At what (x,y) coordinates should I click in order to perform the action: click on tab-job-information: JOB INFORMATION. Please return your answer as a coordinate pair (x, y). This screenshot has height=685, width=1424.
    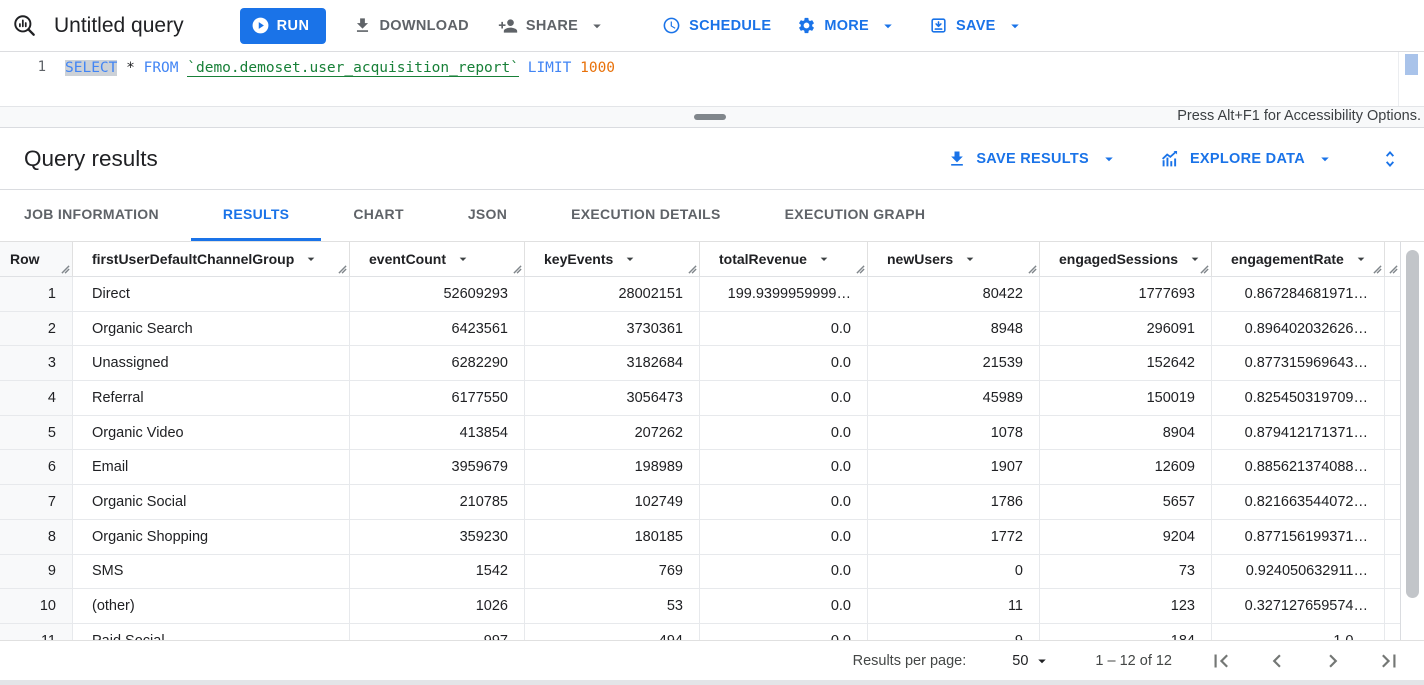
    Looking at the image, I should click on (91, 214).